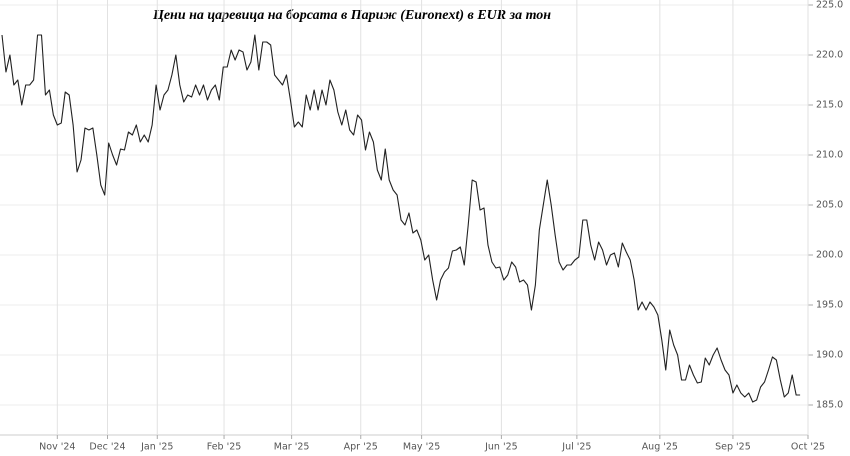 The image size is (850, 456). What do you see at coordinates (156, 447) in the screenshot?
I see `x-tick-label: Jan '25` at bounding box center [156, 447].